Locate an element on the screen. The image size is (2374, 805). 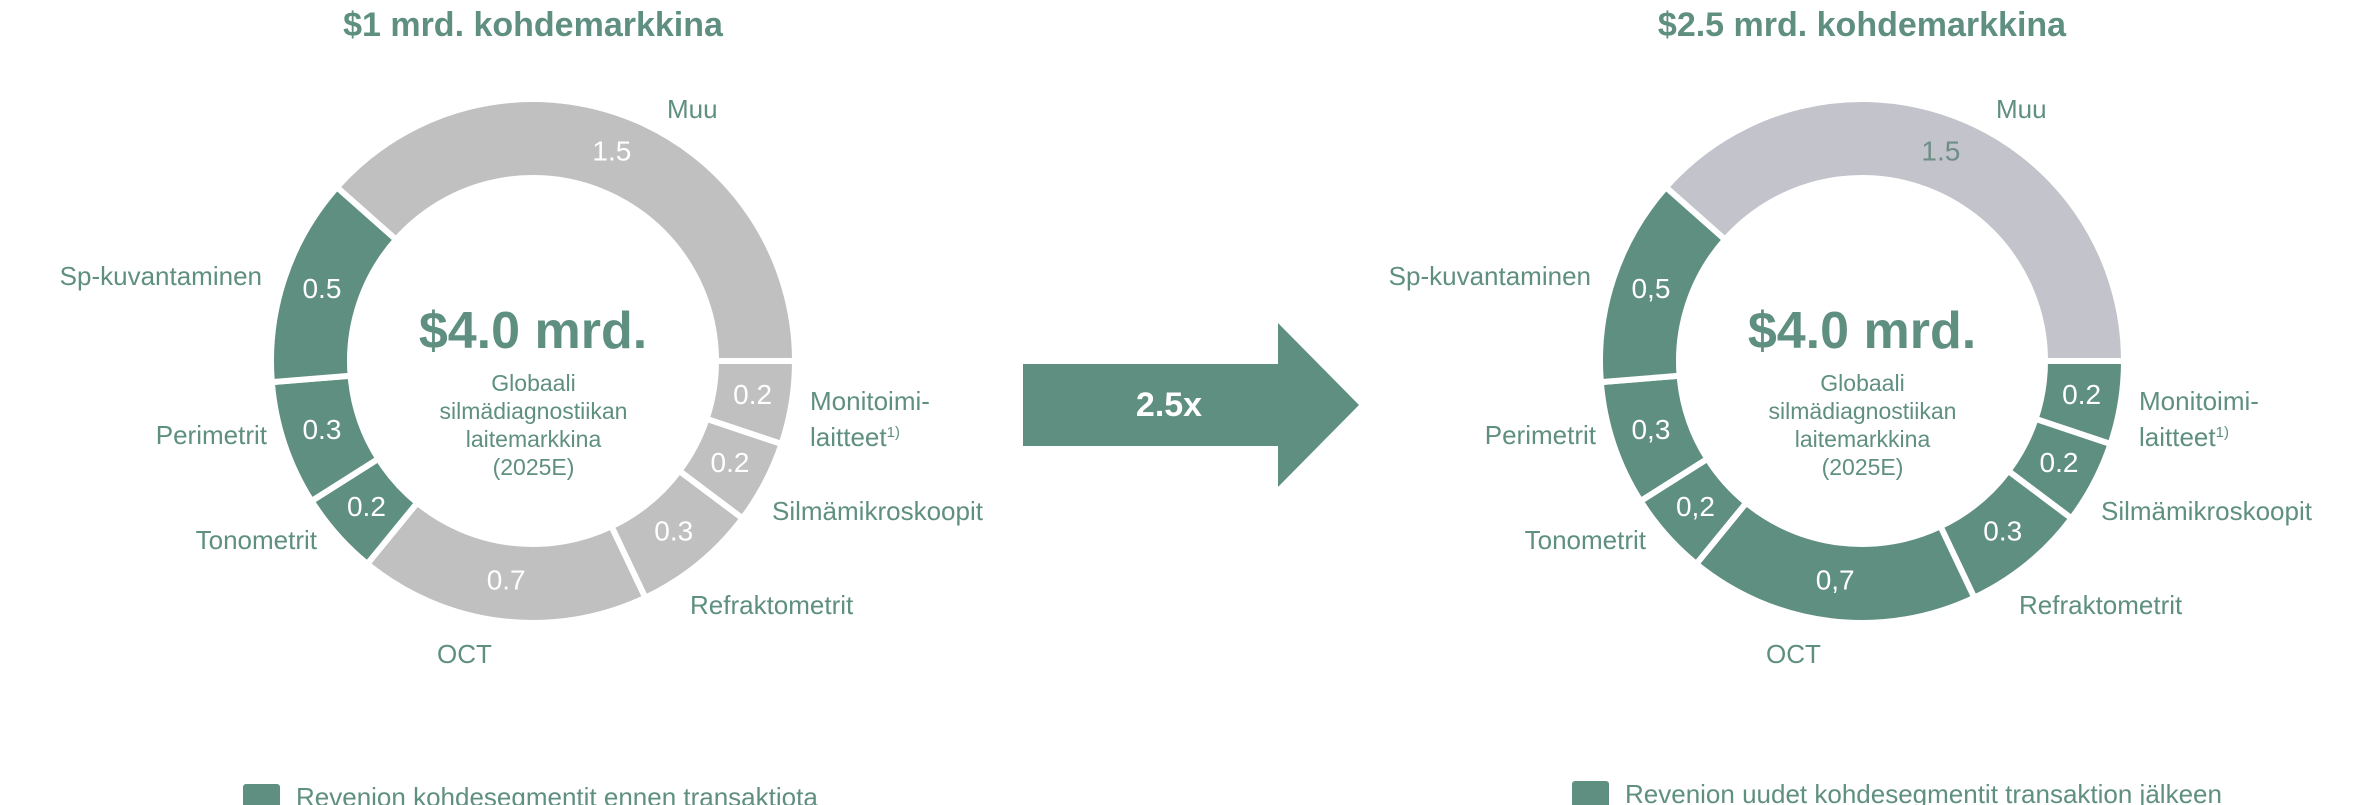
value-label: 0,5 is located at coordinates (1650, 288).